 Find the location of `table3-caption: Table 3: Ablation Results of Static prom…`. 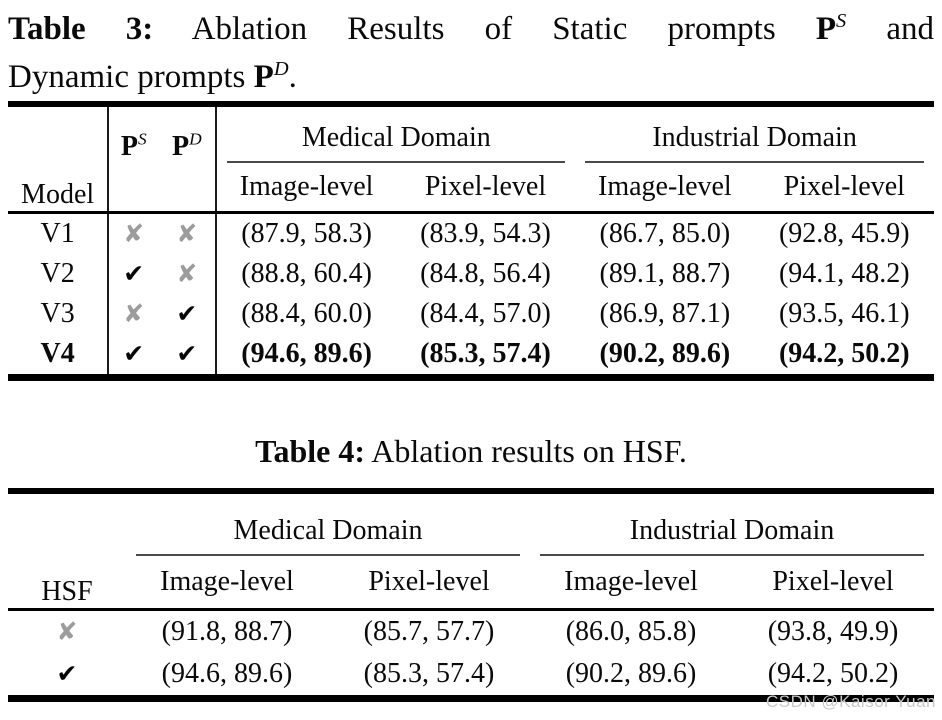

table3-caption: Table 3: Ablation Results of Static prom… is located at coordinates (471, 50).